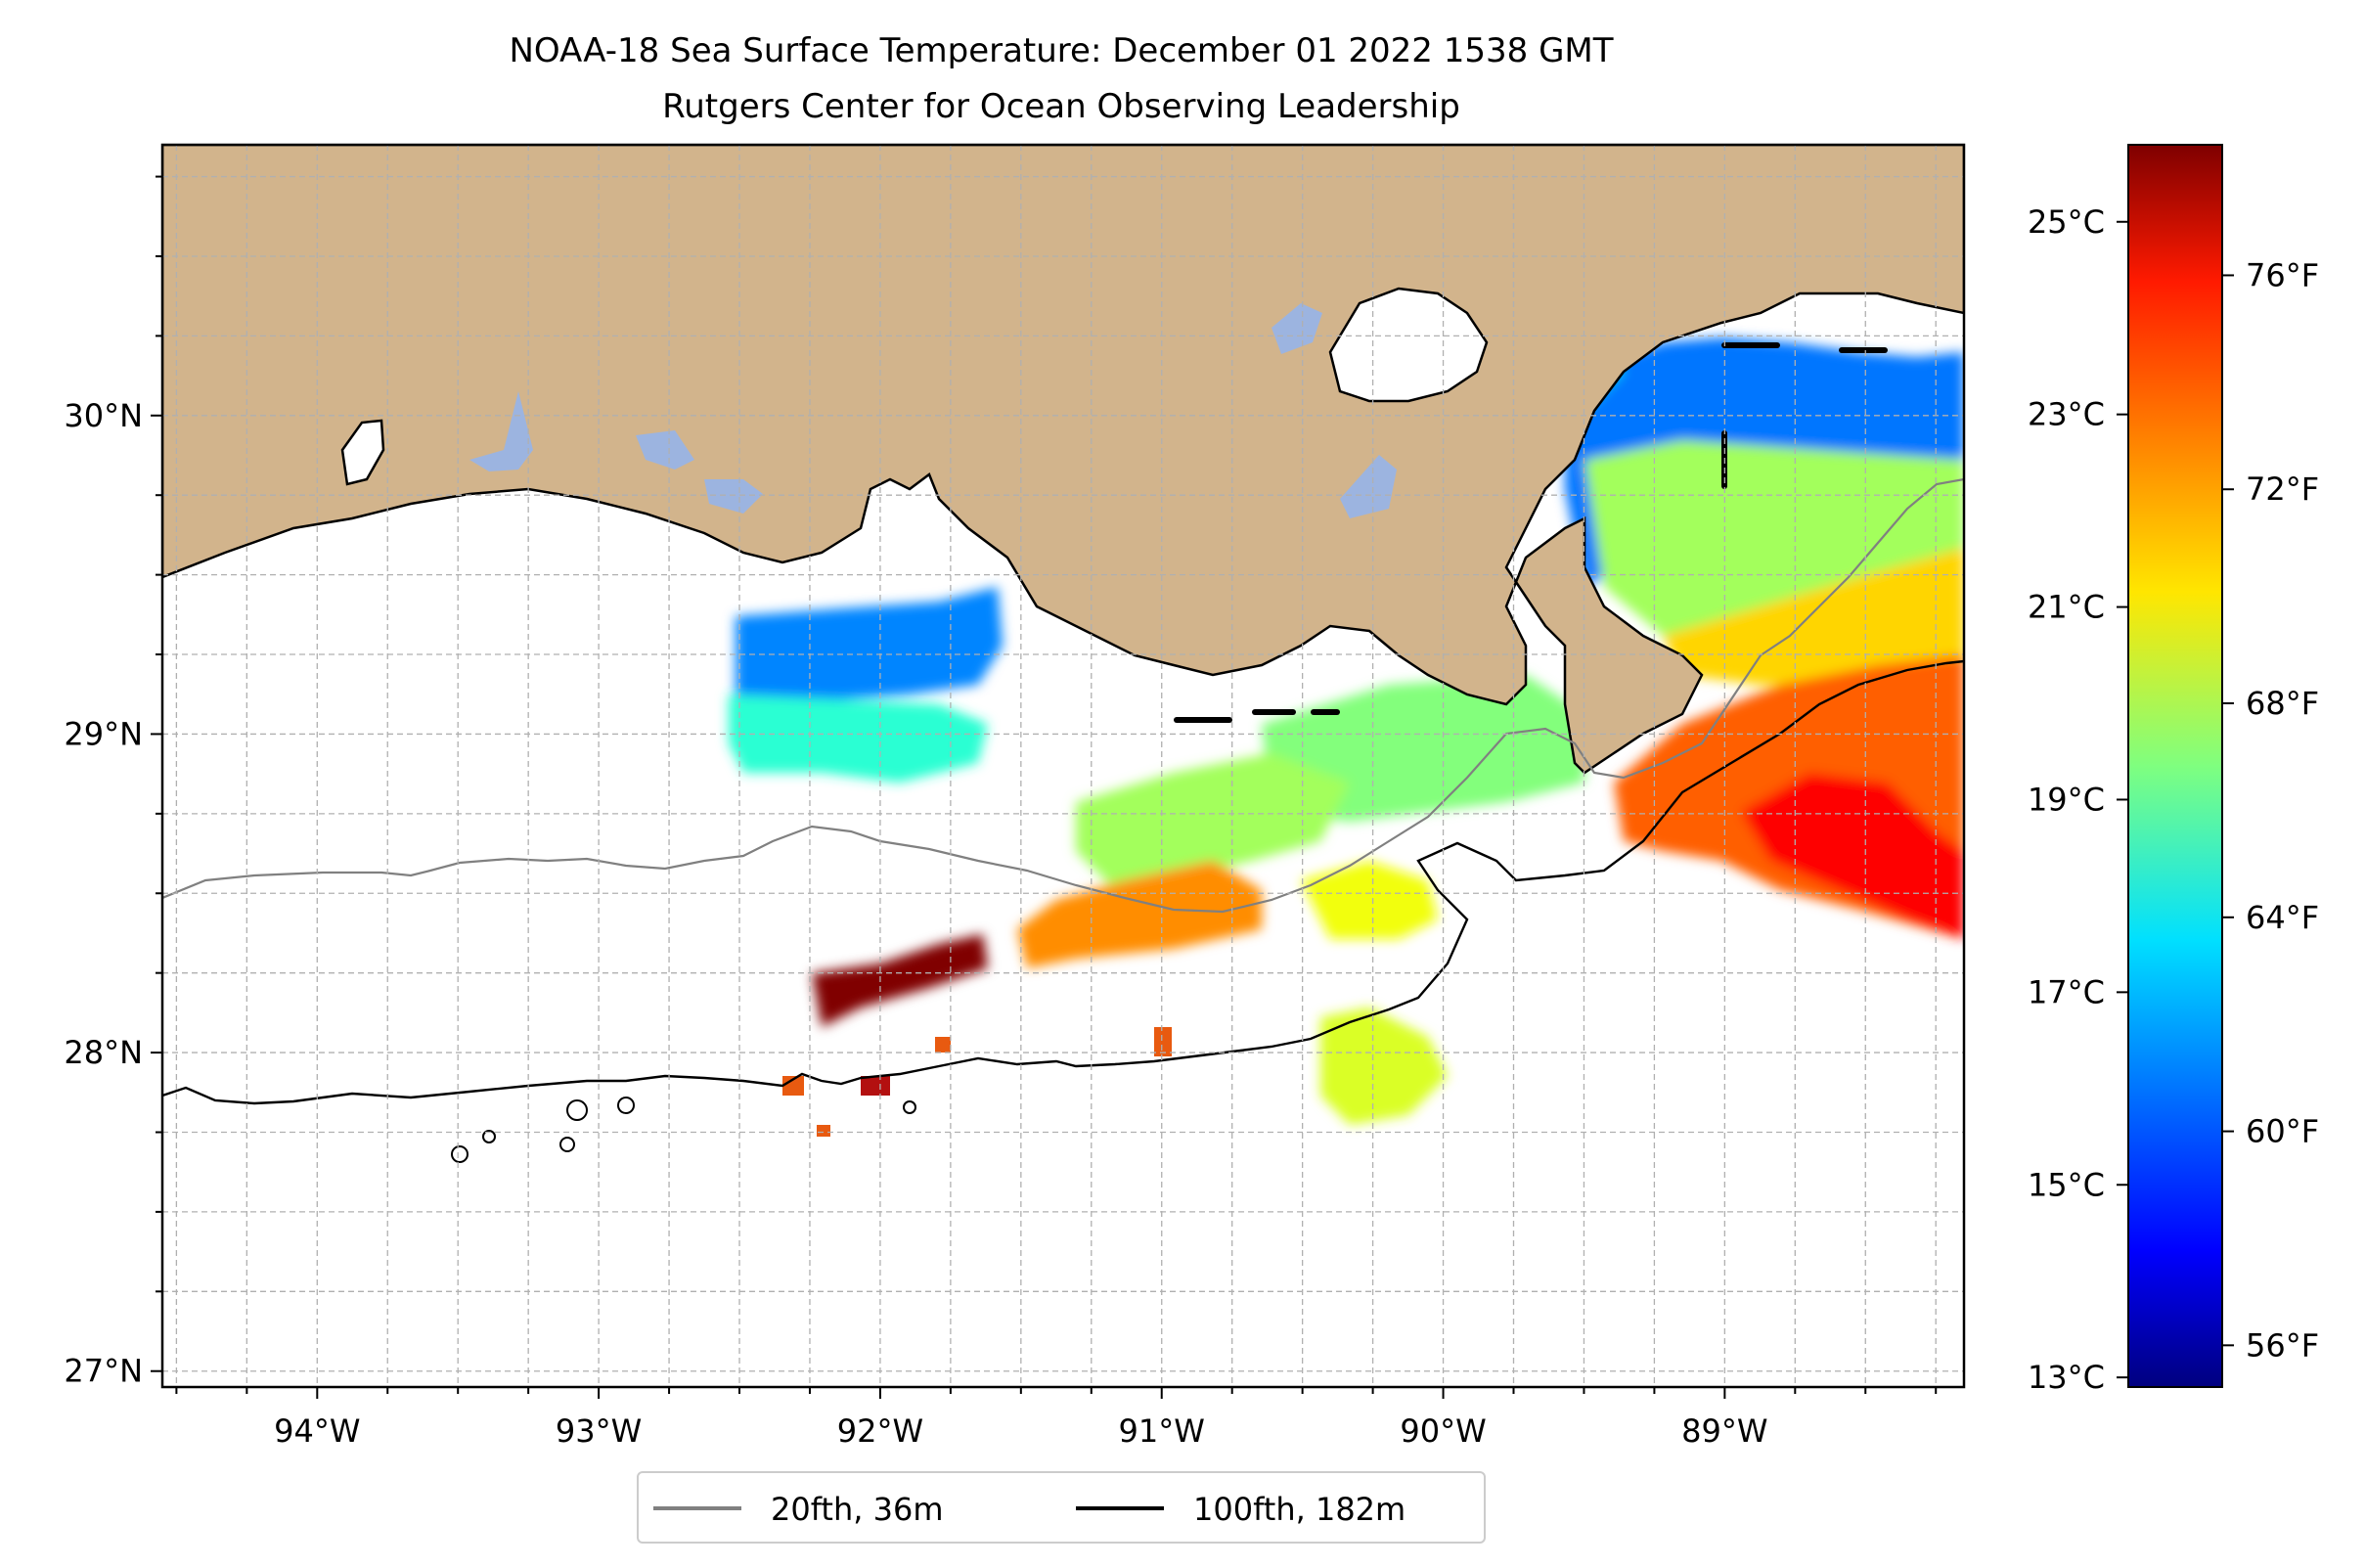 The height and width of the screenshot is (1568, 2365). I want to click on legend-box, so click(1061, 1507).